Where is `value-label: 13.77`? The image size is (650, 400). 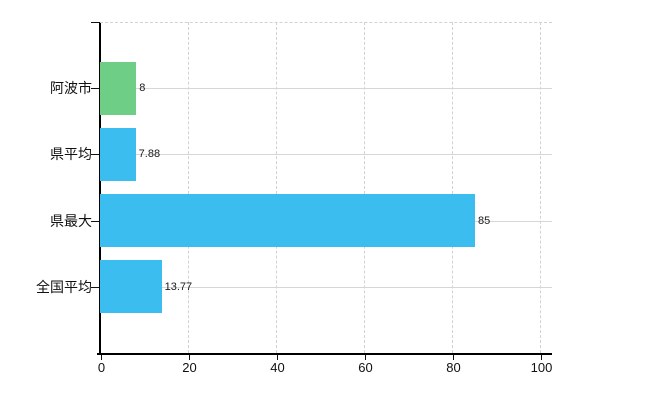 value-label: 13.77 is located at coordinates (178, 286).